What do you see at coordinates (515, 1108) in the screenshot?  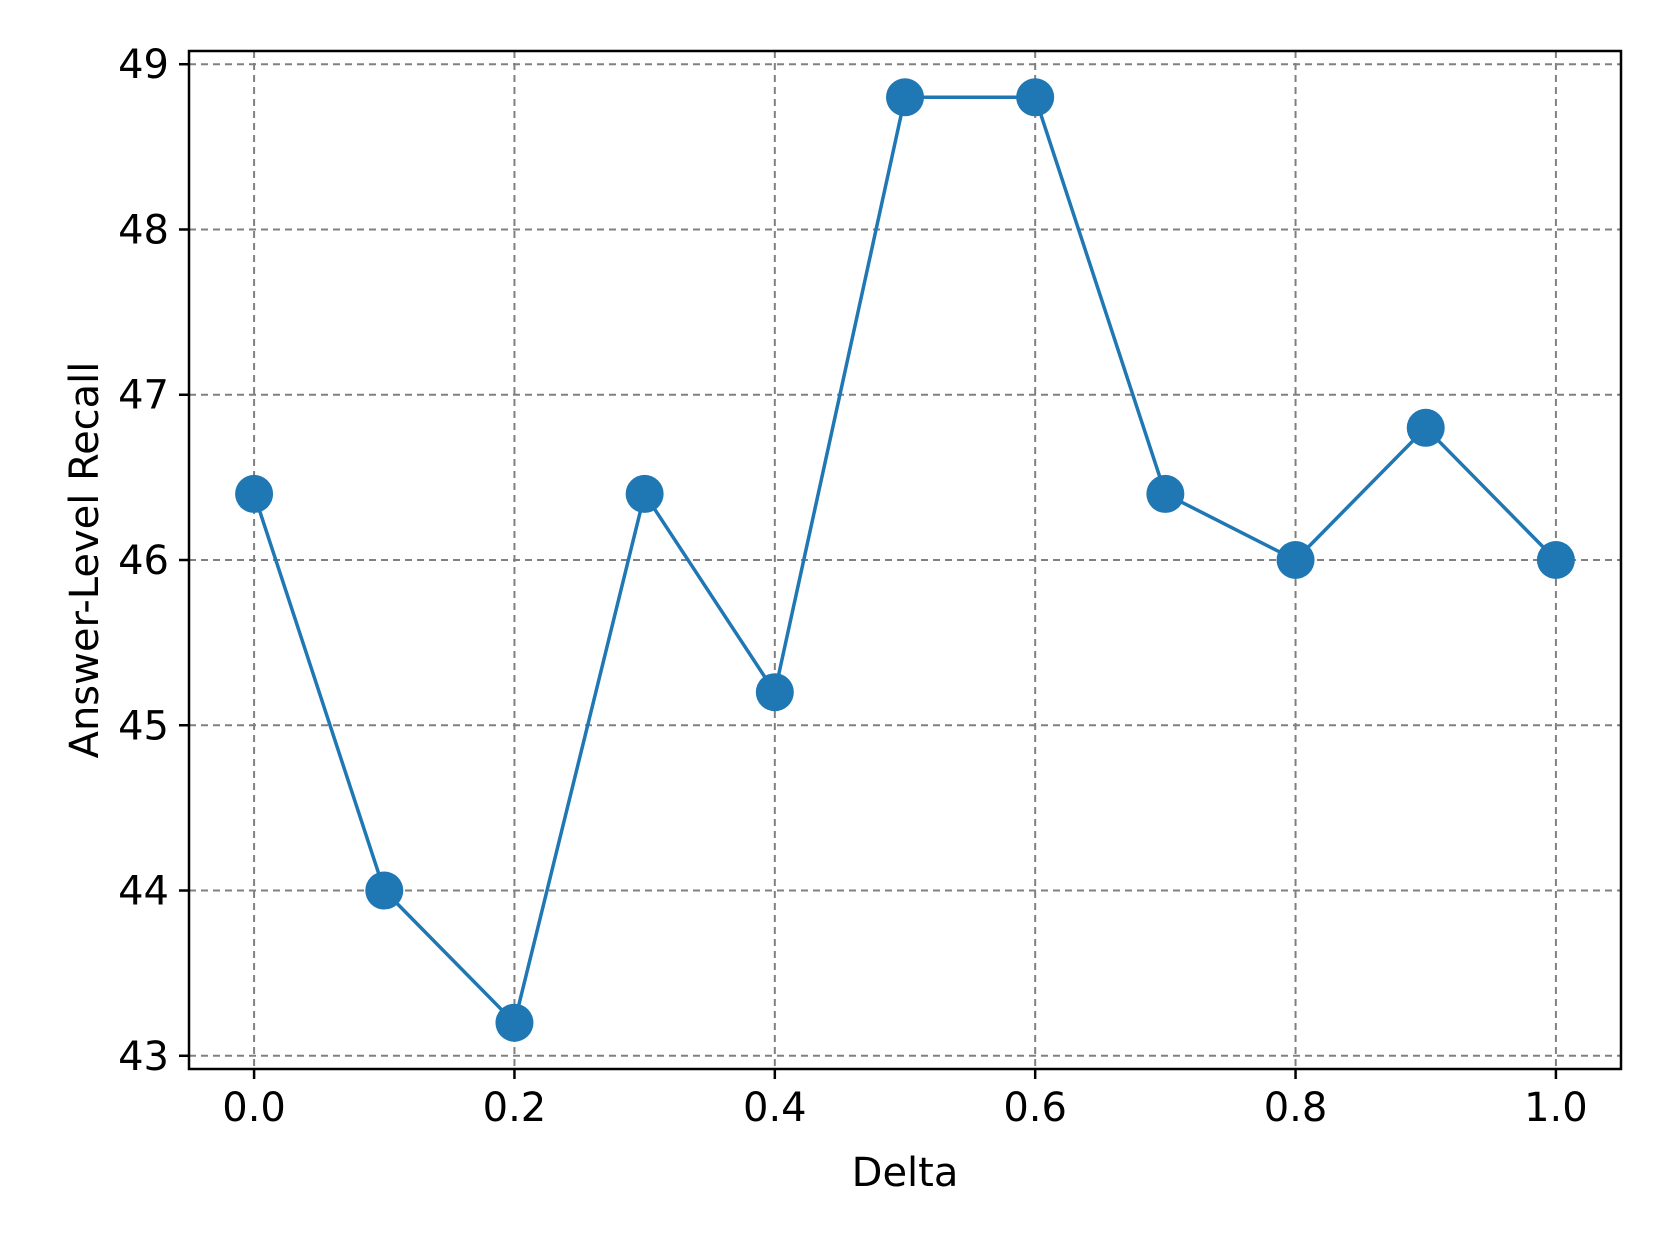 I see `x-tick-label: 0.2` at bounding box center [515, 1108].